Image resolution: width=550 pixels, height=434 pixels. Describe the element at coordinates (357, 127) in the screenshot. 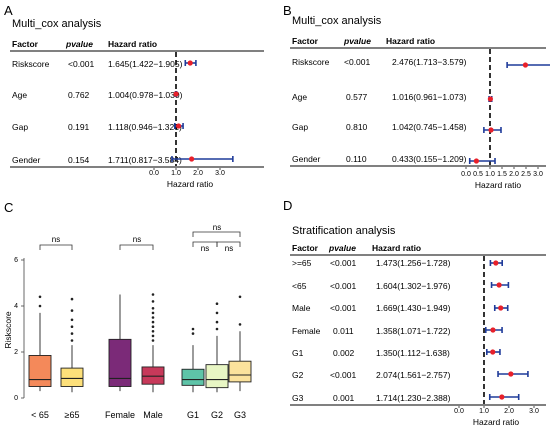

I see `pvalue-value: 0.810` at that location.